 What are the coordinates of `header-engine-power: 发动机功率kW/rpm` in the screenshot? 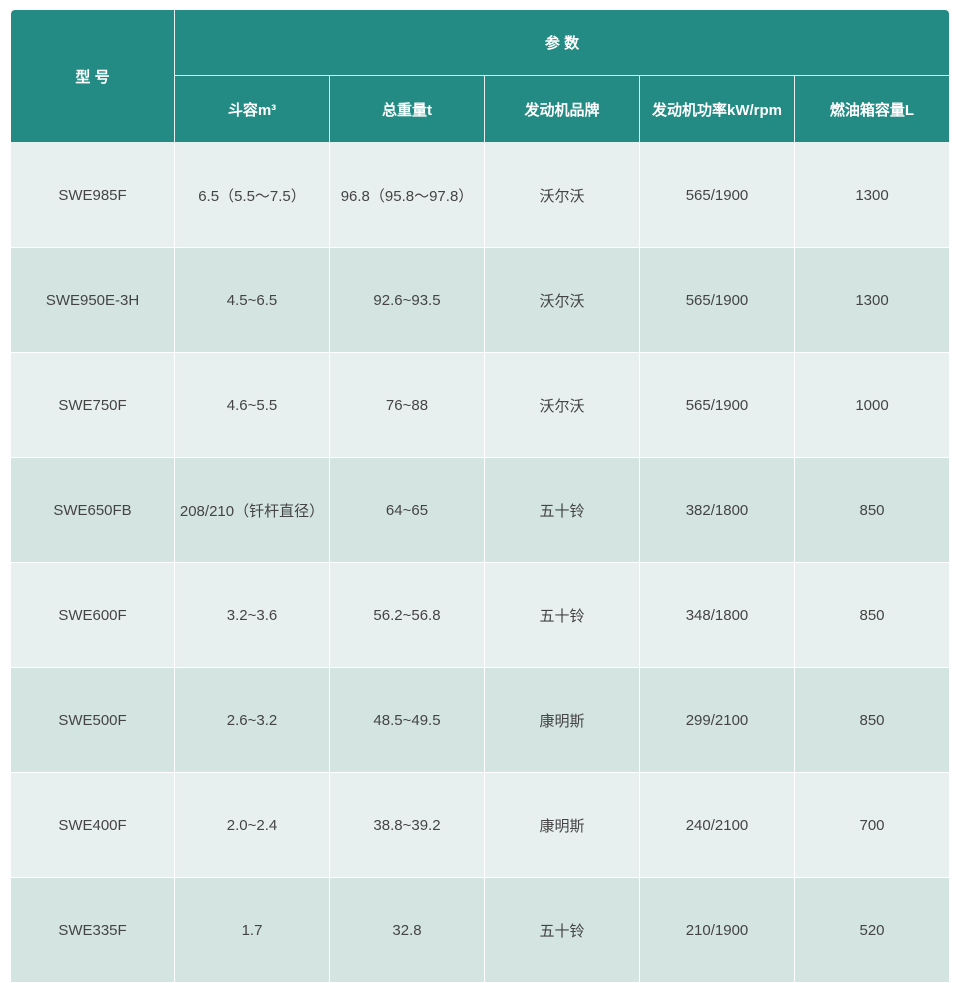 It's located at (717, 109).